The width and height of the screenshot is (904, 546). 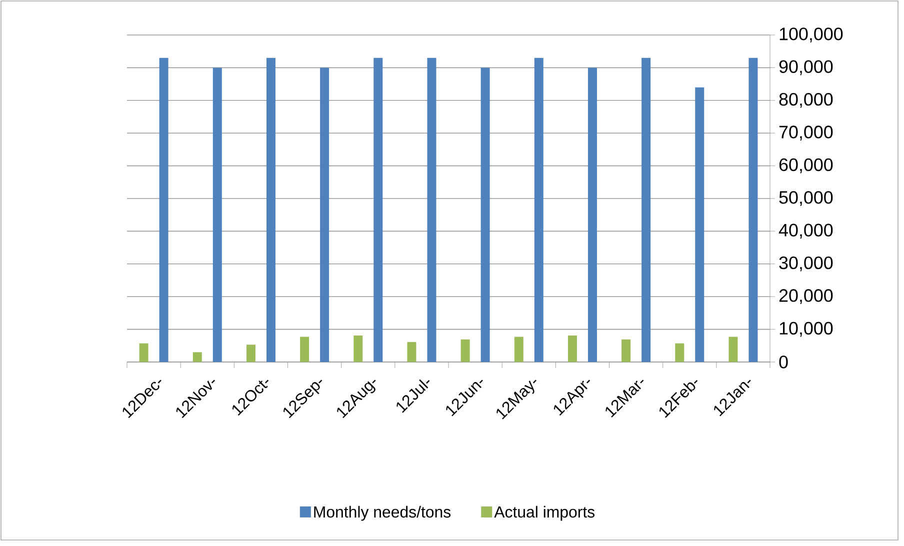 What do you see at coordinates (806, 133) in the screenshot?
I see `y-tick-label: 70,000` at bounding box center [806, 133].